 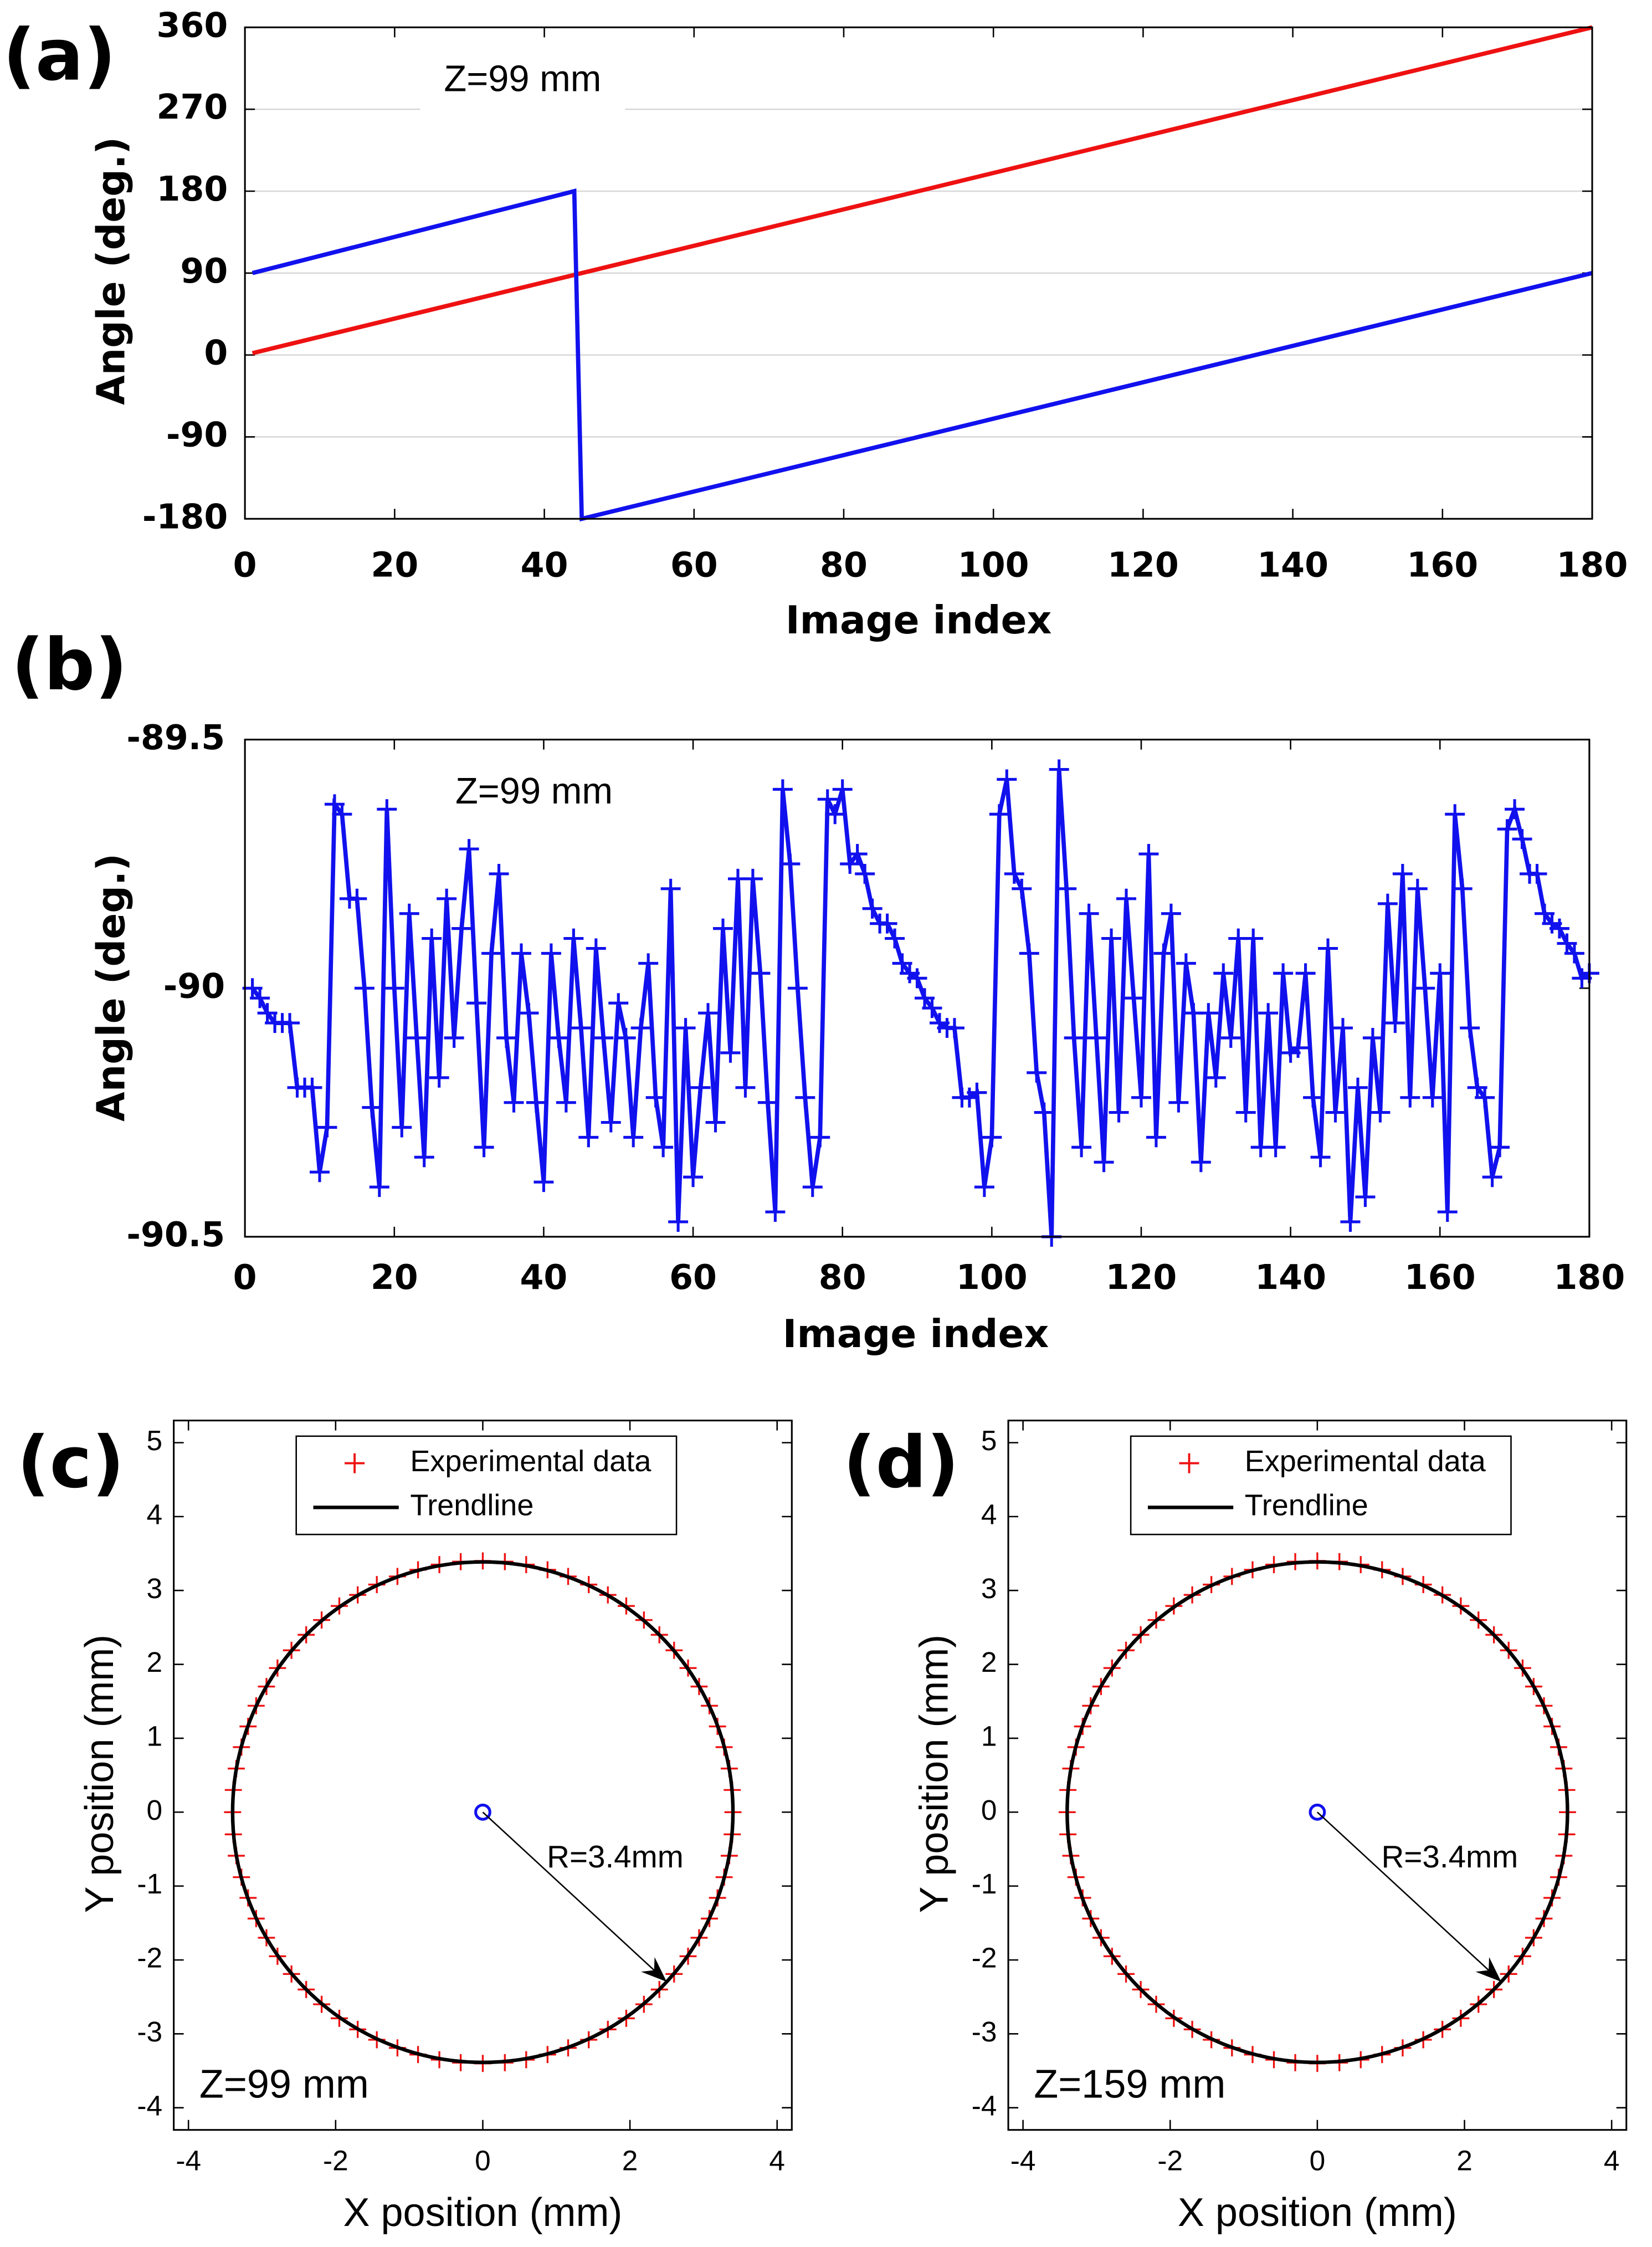 I want to click on y-tick-label: 0, so click(x=216, y=353).